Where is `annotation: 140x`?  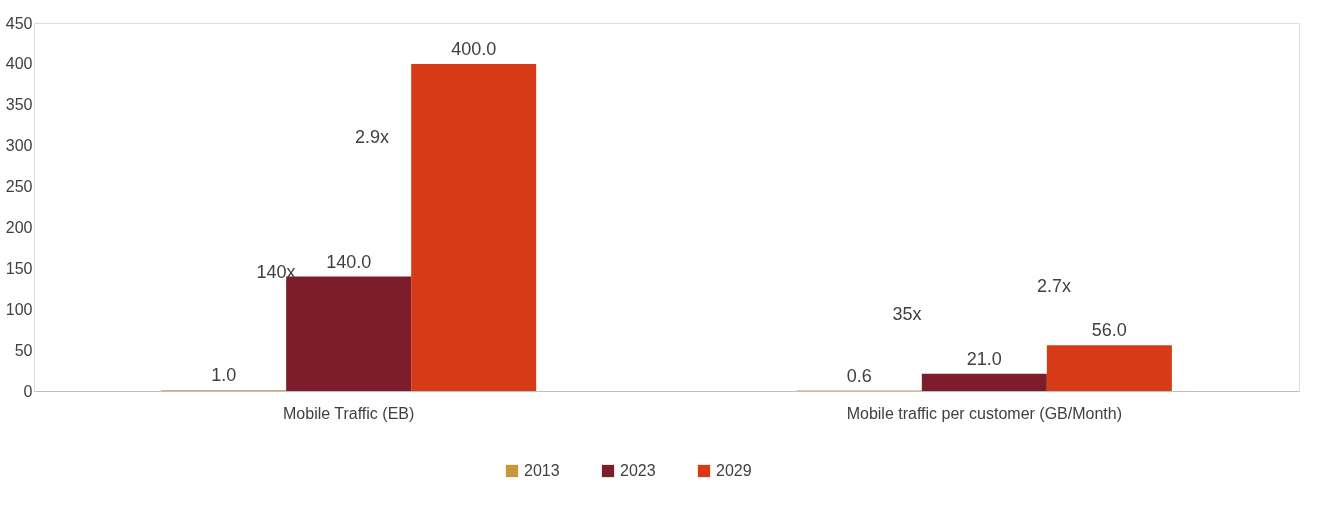
annotation: 140x is located at coordinates (276, 272).